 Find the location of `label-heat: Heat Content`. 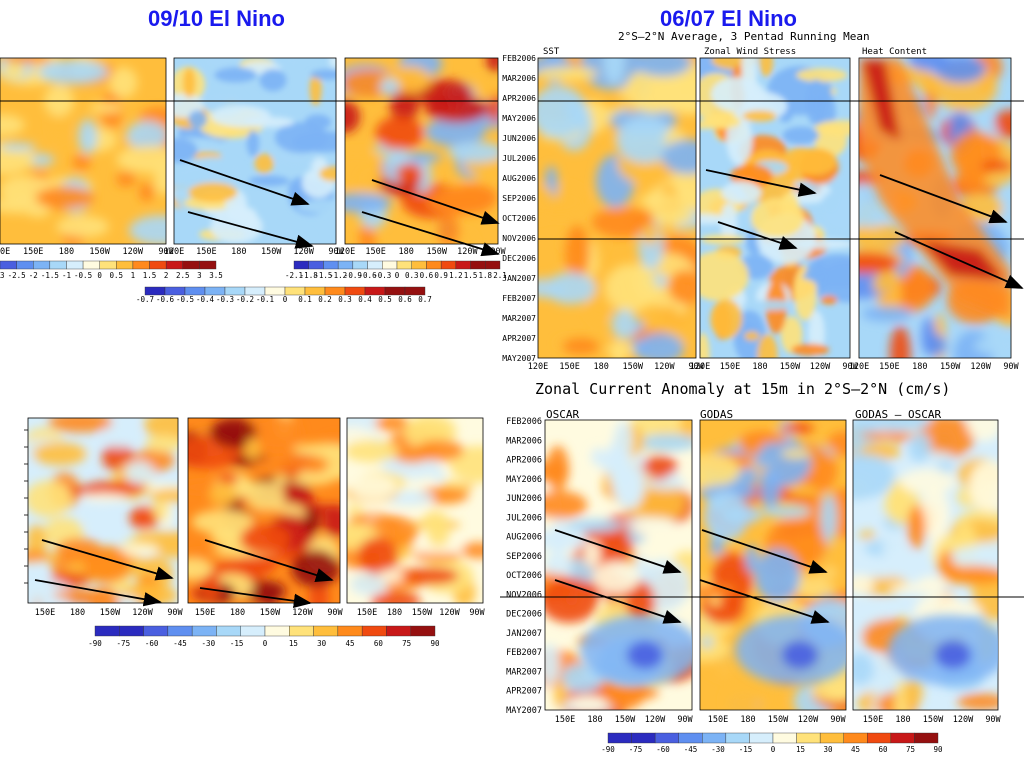

label-heat: Heat Content is located at coordinates (895, 52).